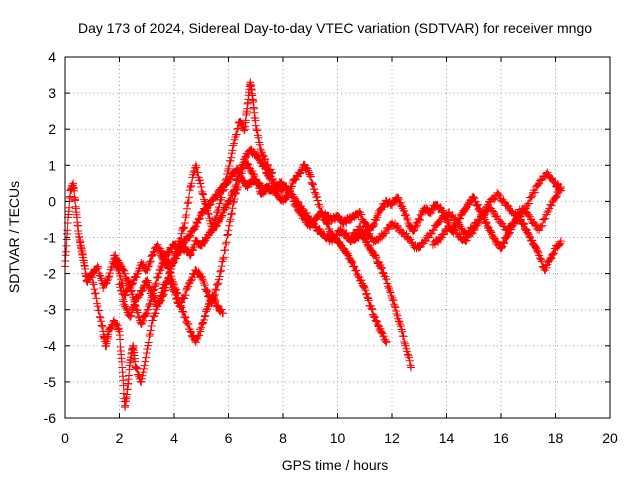 Image resolution: width=640 pixels, height=480 pixels. I want to click on x-tick-label: 14, so click(447, 438).